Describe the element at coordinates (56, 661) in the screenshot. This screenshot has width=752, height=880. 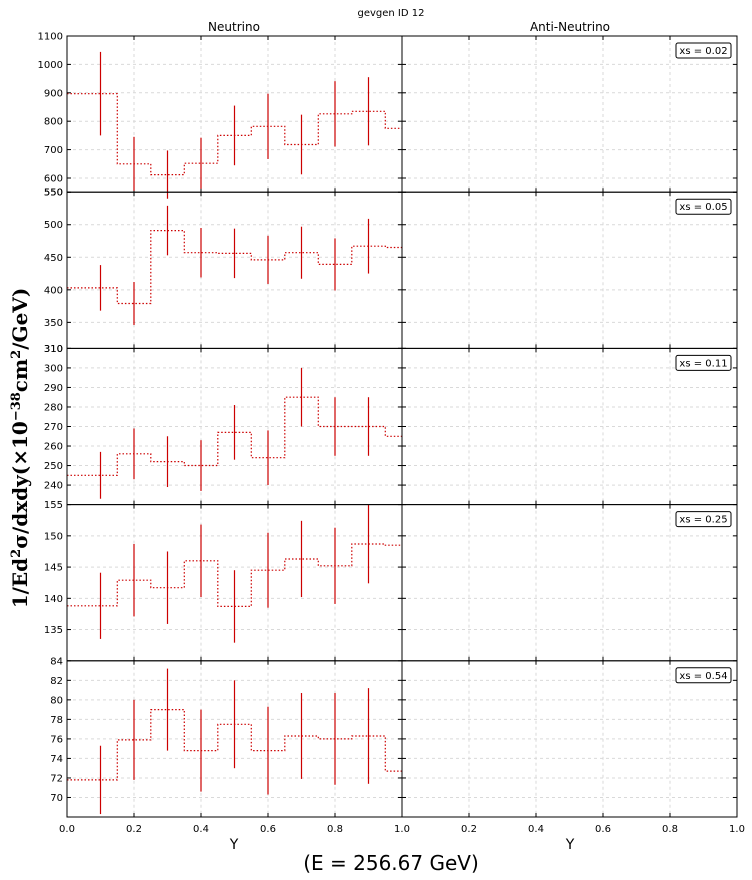
I see `y-tick-label: 84` at that location.